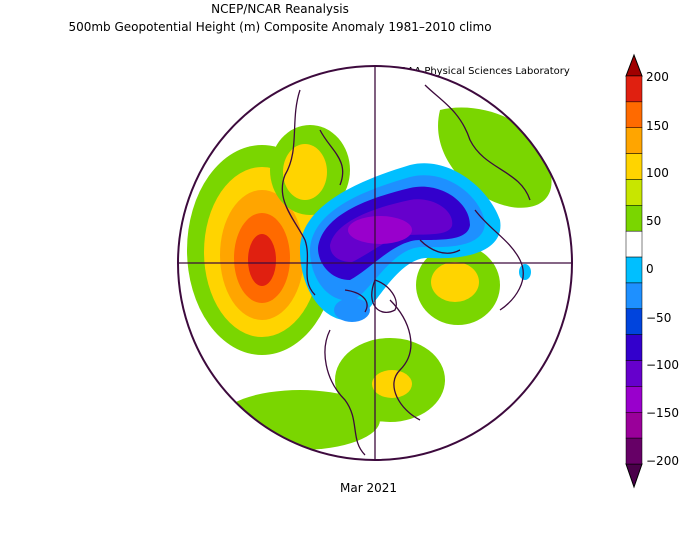  I want to click on colorbar-tick-label: 200, so click(657, 77).